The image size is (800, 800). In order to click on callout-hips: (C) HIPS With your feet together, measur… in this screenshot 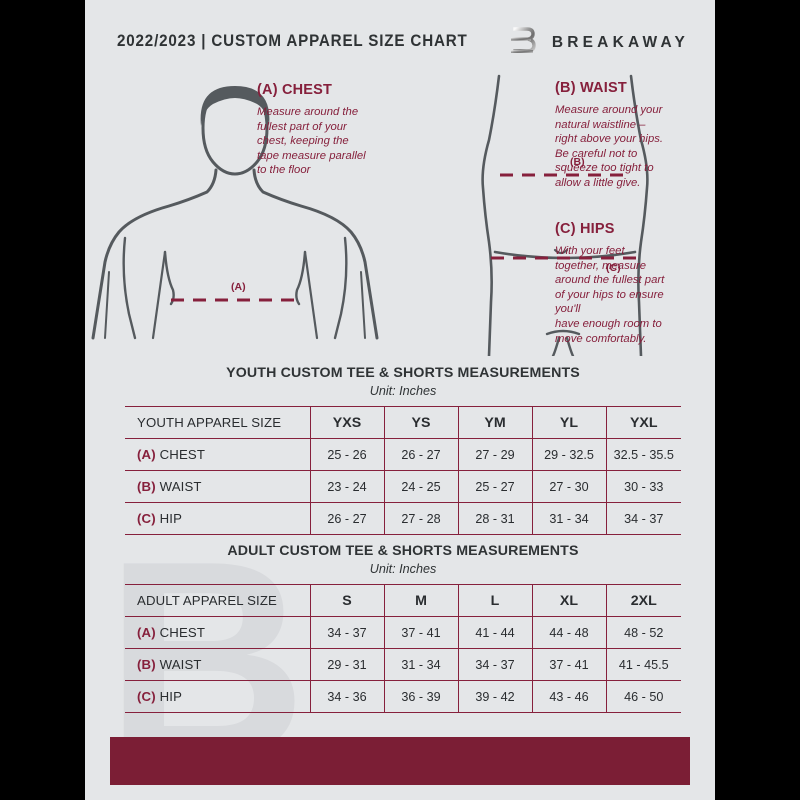, I will do `click(627, 283)`.